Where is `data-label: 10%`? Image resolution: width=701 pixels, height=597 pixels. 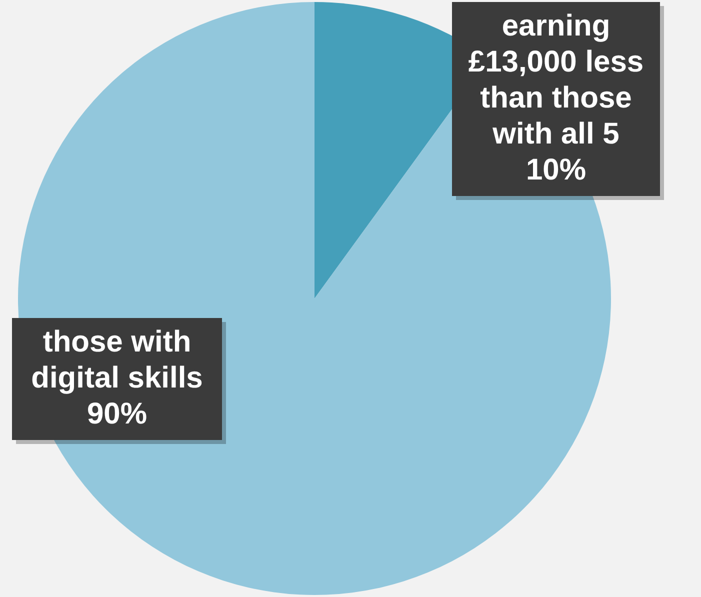
data-label: 10% is located at coordinates (556, 169).